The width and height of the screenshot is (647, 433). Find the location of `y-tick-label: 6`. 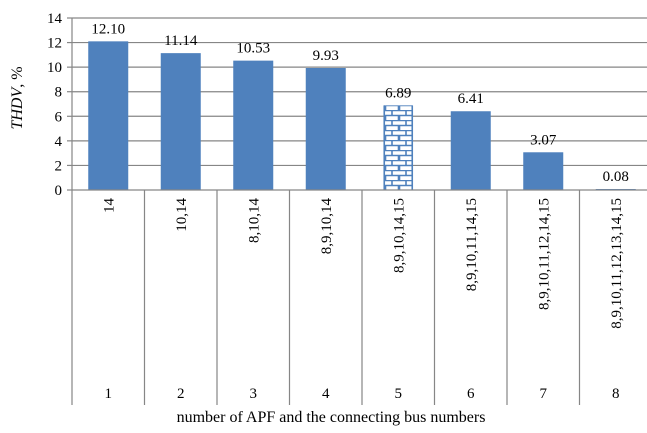

y-tick-label: 6 is located at coordinates (59, 117).